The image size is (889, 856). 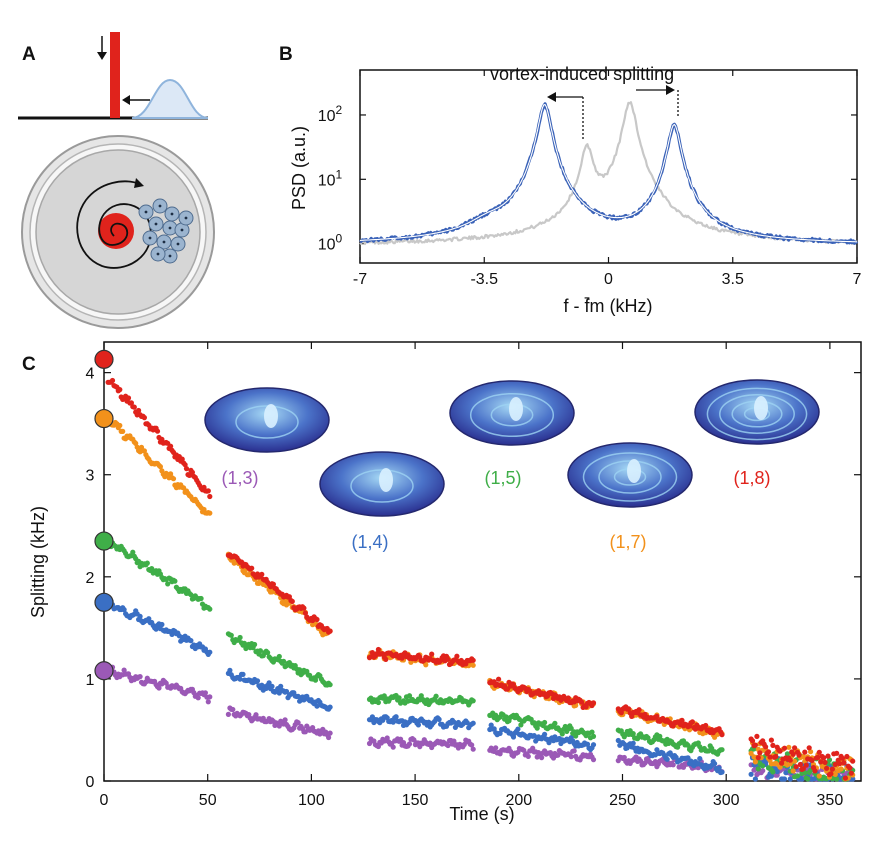 What do you see at coordinates (751, 478) in the screenshot?
I see `mode-label: (1,8)` at bounding box center [751, 478].